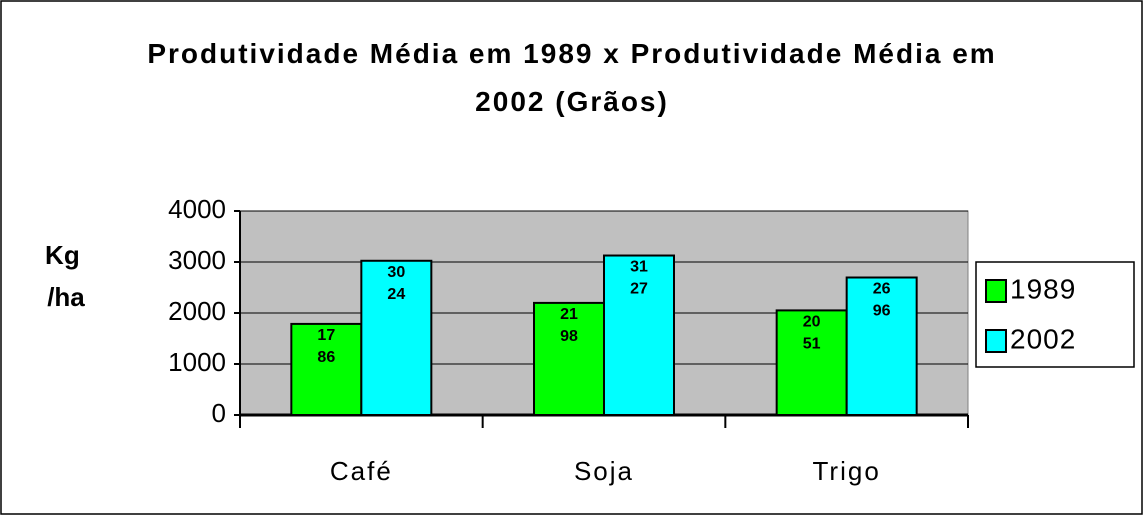 Image resolution: width=1144 pixels, height=516 pixels. I want to click on x-tick-label: Soja, so click(604, 471).